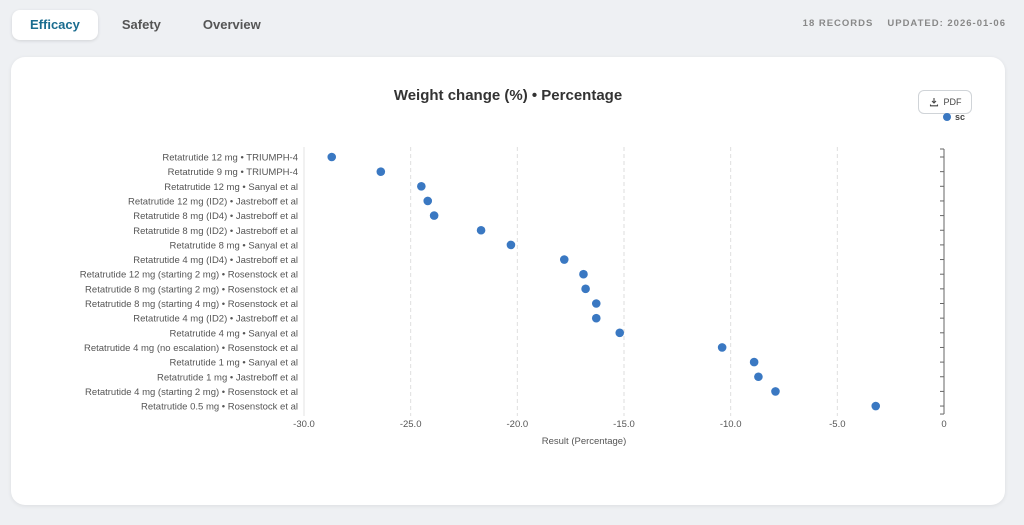 The image size is (1024, 525). I want to click on category-label: Retatrutide 0.5 mg • Rosenstock et al, so click(219, 407).